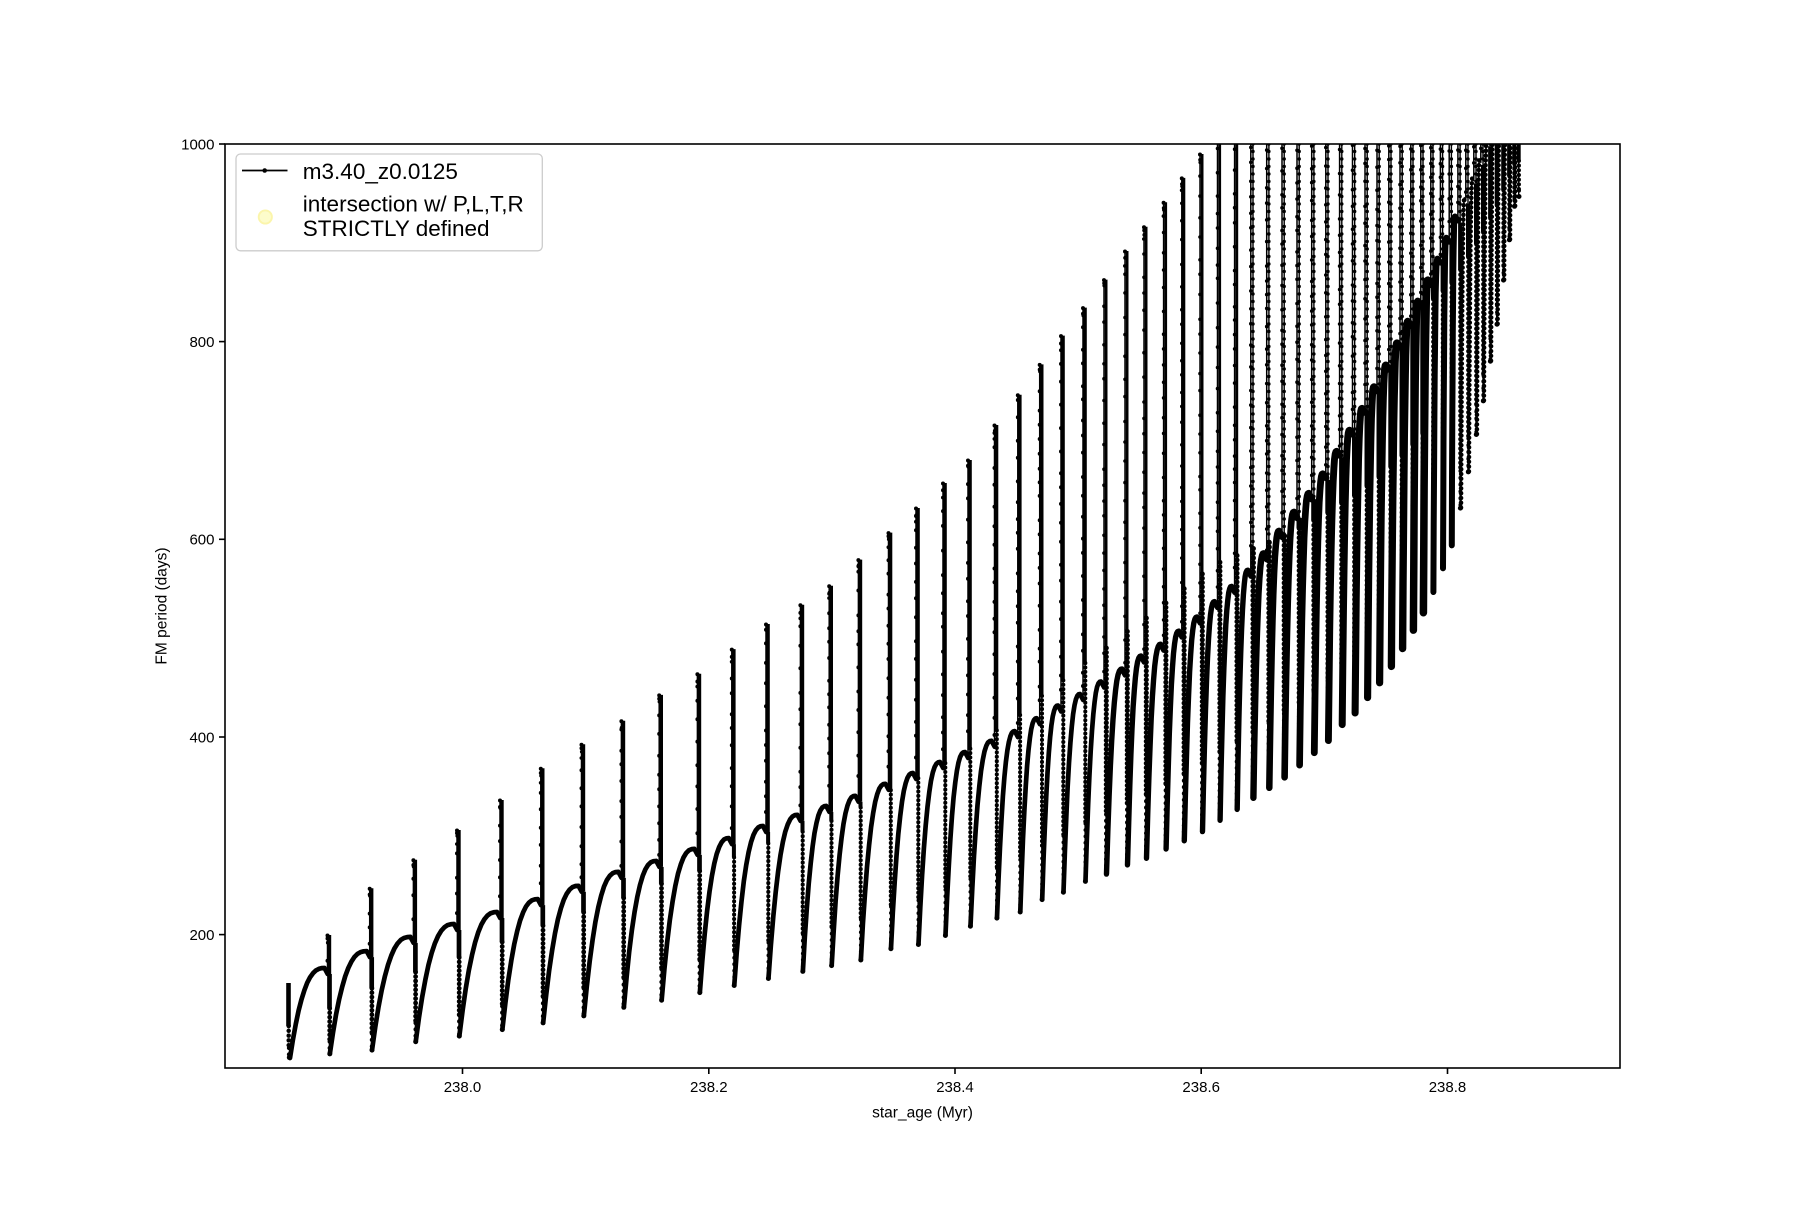  I want to click on svg-text: 400, so click(201, 737).